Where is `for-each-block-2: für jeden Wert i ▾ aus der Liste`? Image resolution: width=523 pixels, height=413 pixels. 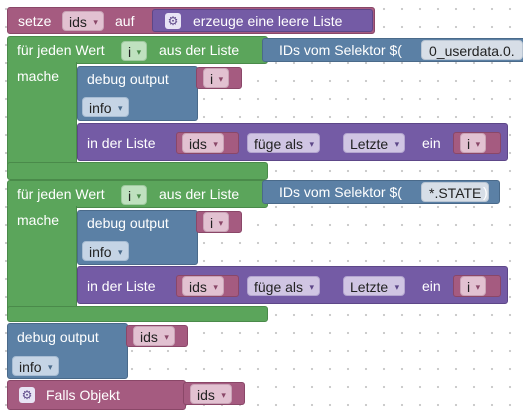 for-each-block-2: für jeden Wert i ▾ aus der Liste is located at coordinates (137, 194).